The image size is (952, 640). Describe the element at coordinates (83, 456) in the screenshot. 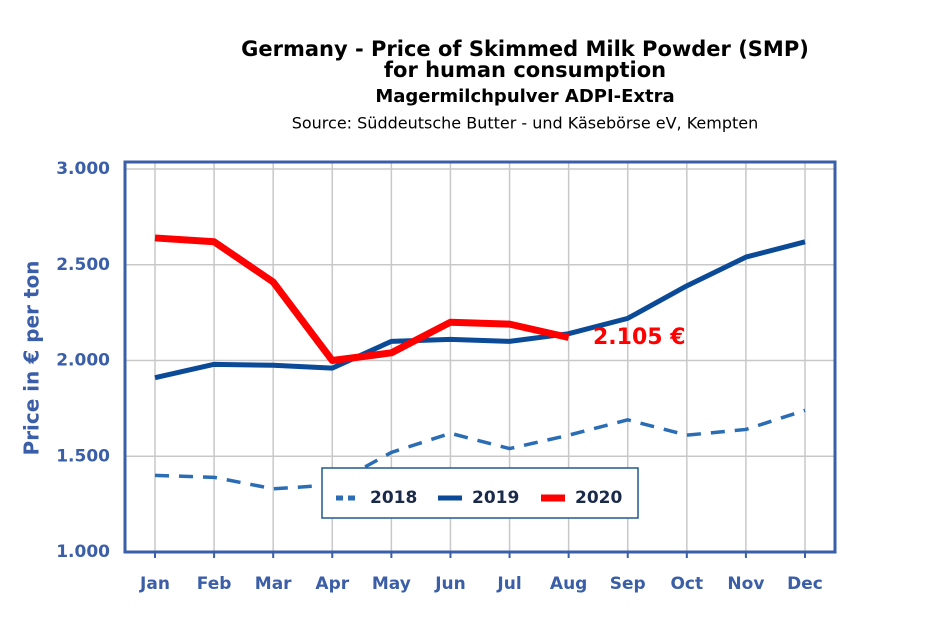

I see `y-tick-label: 1.500` at that location.